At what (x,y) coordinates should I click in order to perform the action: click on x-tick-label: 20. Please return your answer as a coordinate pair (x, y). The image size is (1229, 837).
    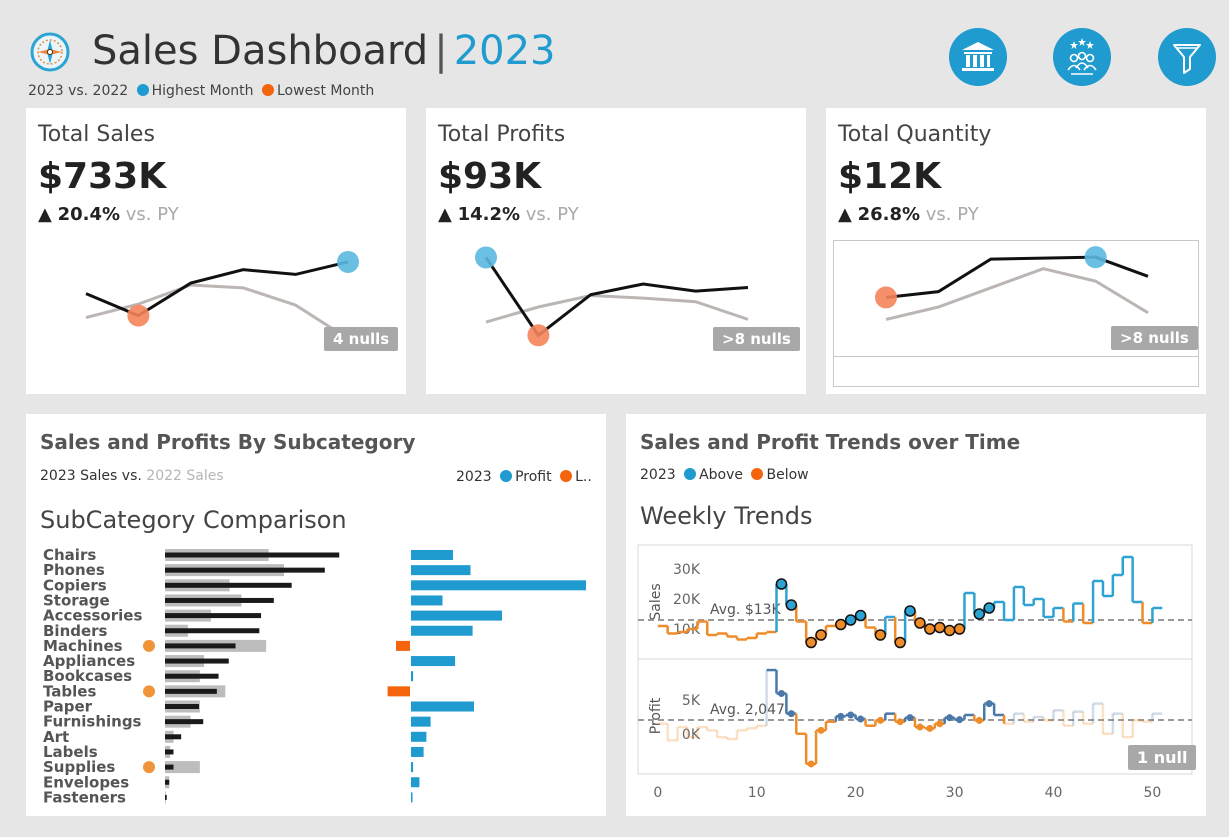
    Looking at the image, I should click on (856, 793).